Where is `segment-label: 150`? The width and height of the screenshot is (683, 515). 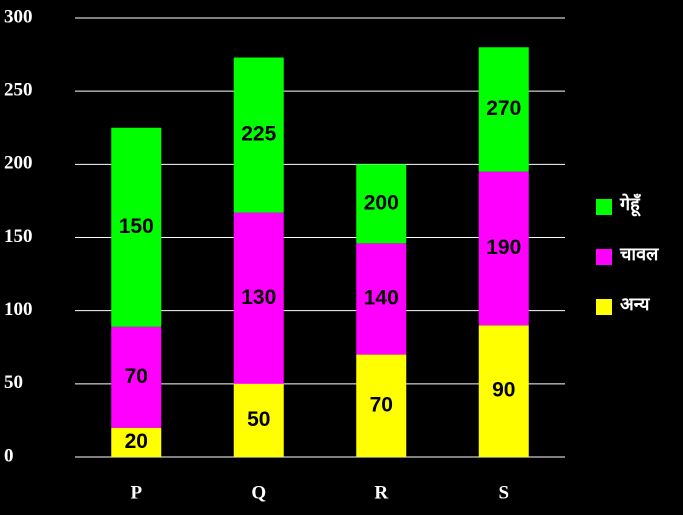 segment-label: 150 is located at coordinates (136, 226).